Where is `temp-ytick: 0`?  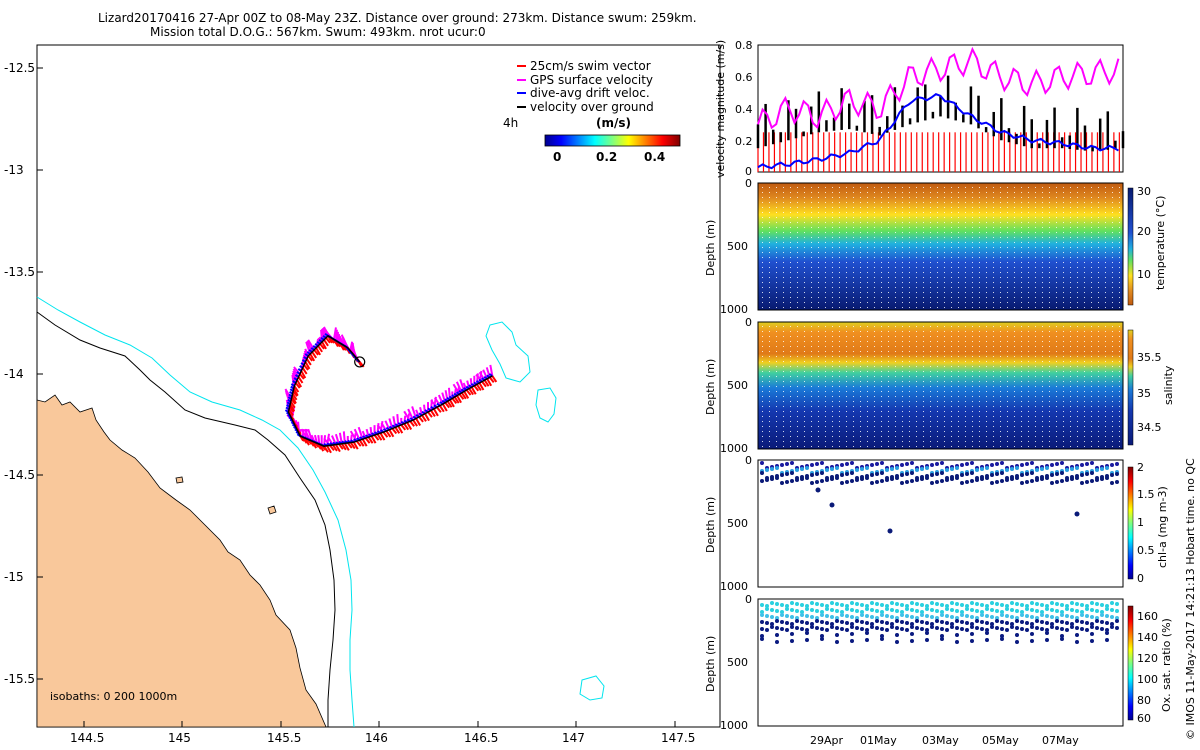
temp-ytick: 0 is located at coordinates (748, 183).